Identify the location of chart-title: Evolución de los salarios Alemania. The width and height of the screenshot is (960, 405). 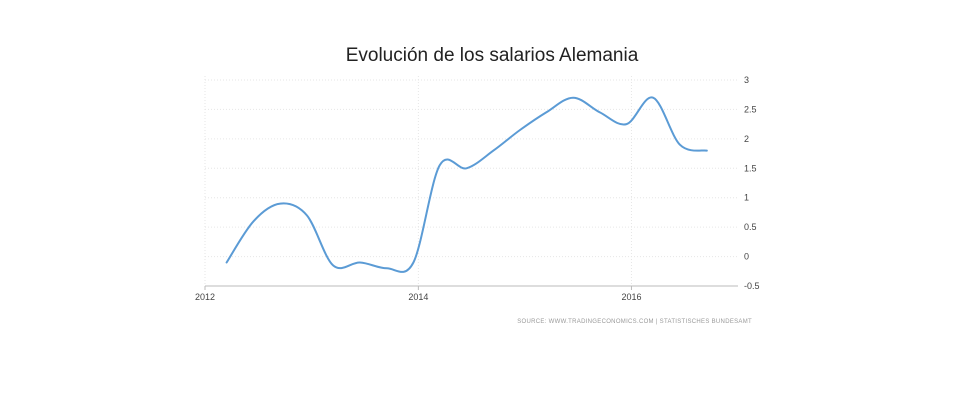
(492, 55).